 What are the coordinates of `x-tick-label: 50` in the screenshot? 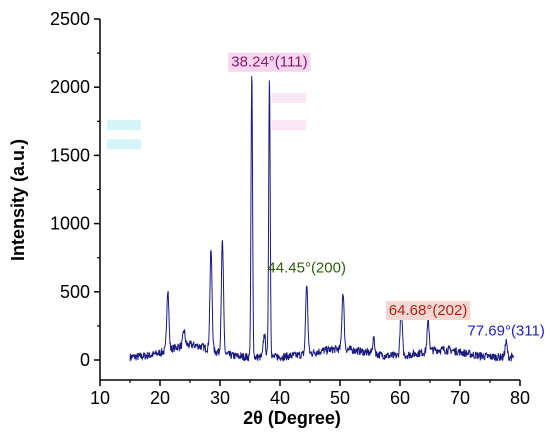 It's located at (340, 398).